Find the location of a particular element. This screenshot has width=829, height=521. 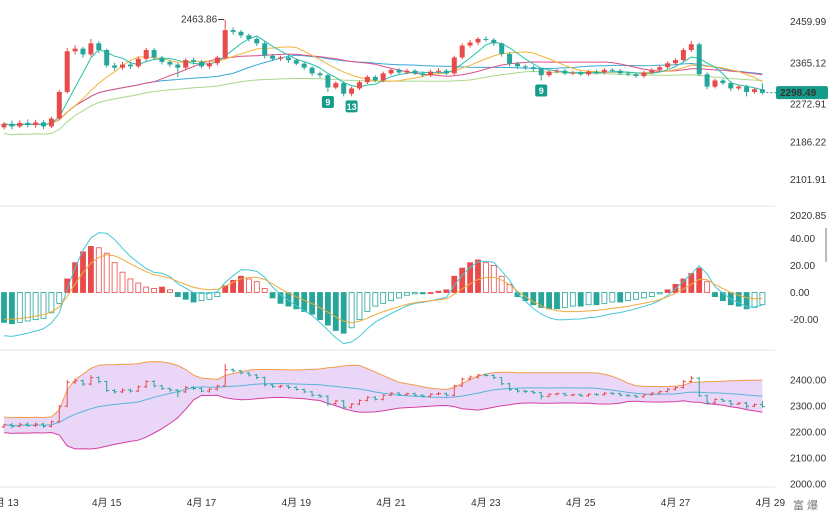

boll-tick-label: 2300.00 is located at coordinates (808, 407).